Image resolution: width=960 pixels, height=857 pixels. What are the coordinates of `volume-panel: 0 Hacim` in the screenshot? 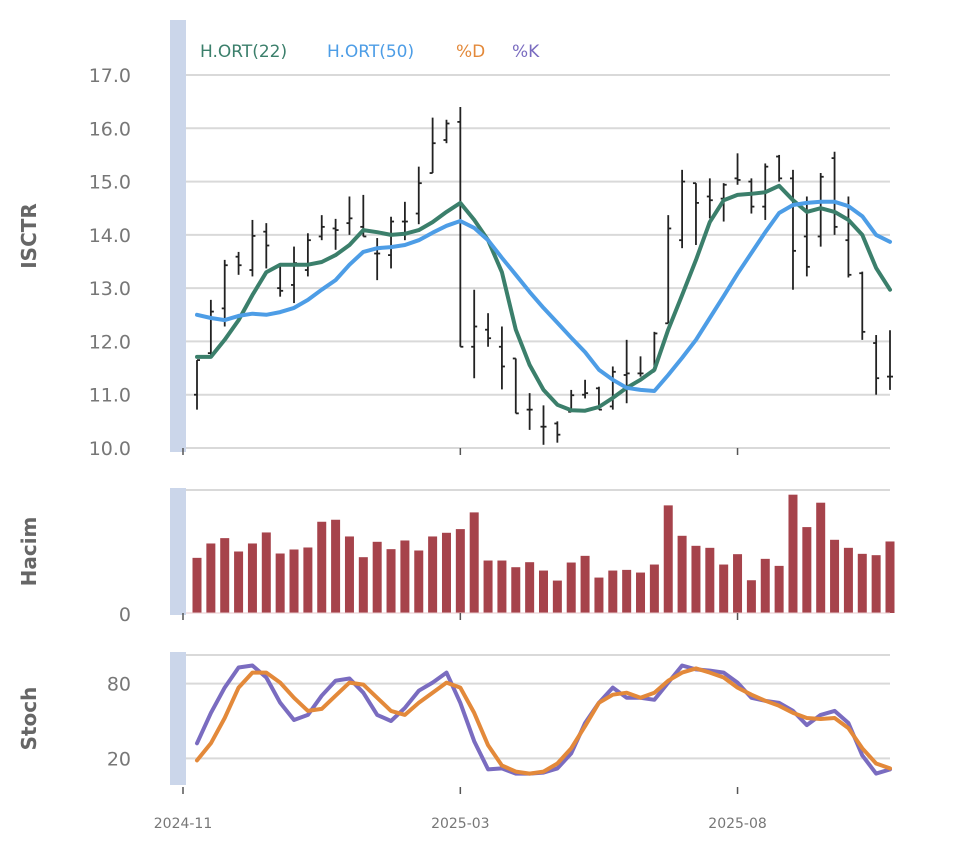 It's located at (456, 557).